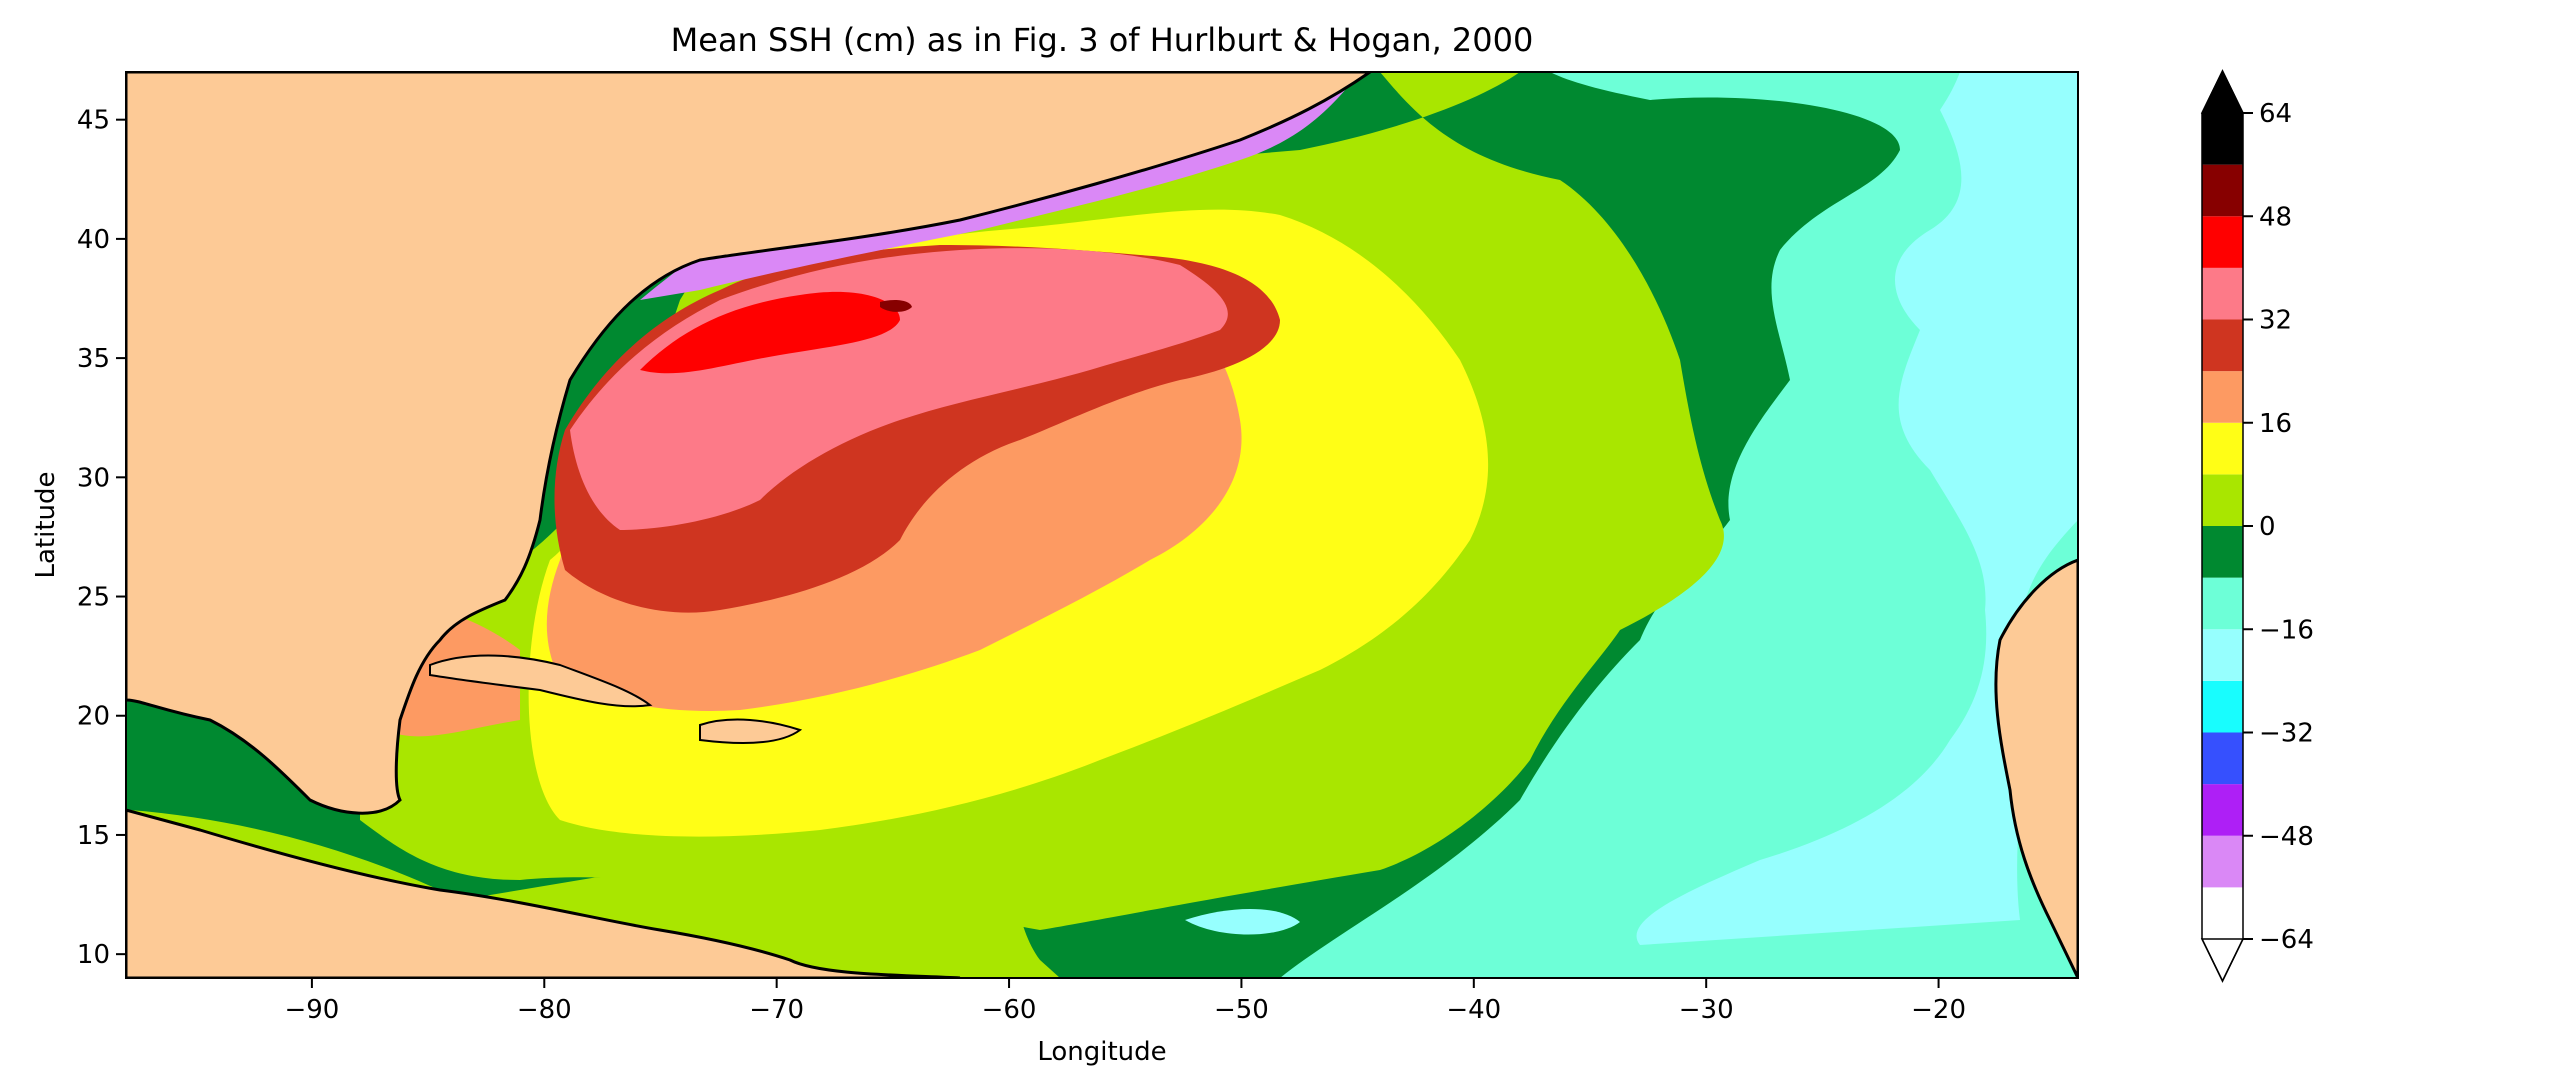 The height and width of the screenshot is (1080, 2560). What do you see at coordinates (2267, 527) in the screenshot?
I see `colorbar-tick-label: 0` at bounding box center [2267, 527].